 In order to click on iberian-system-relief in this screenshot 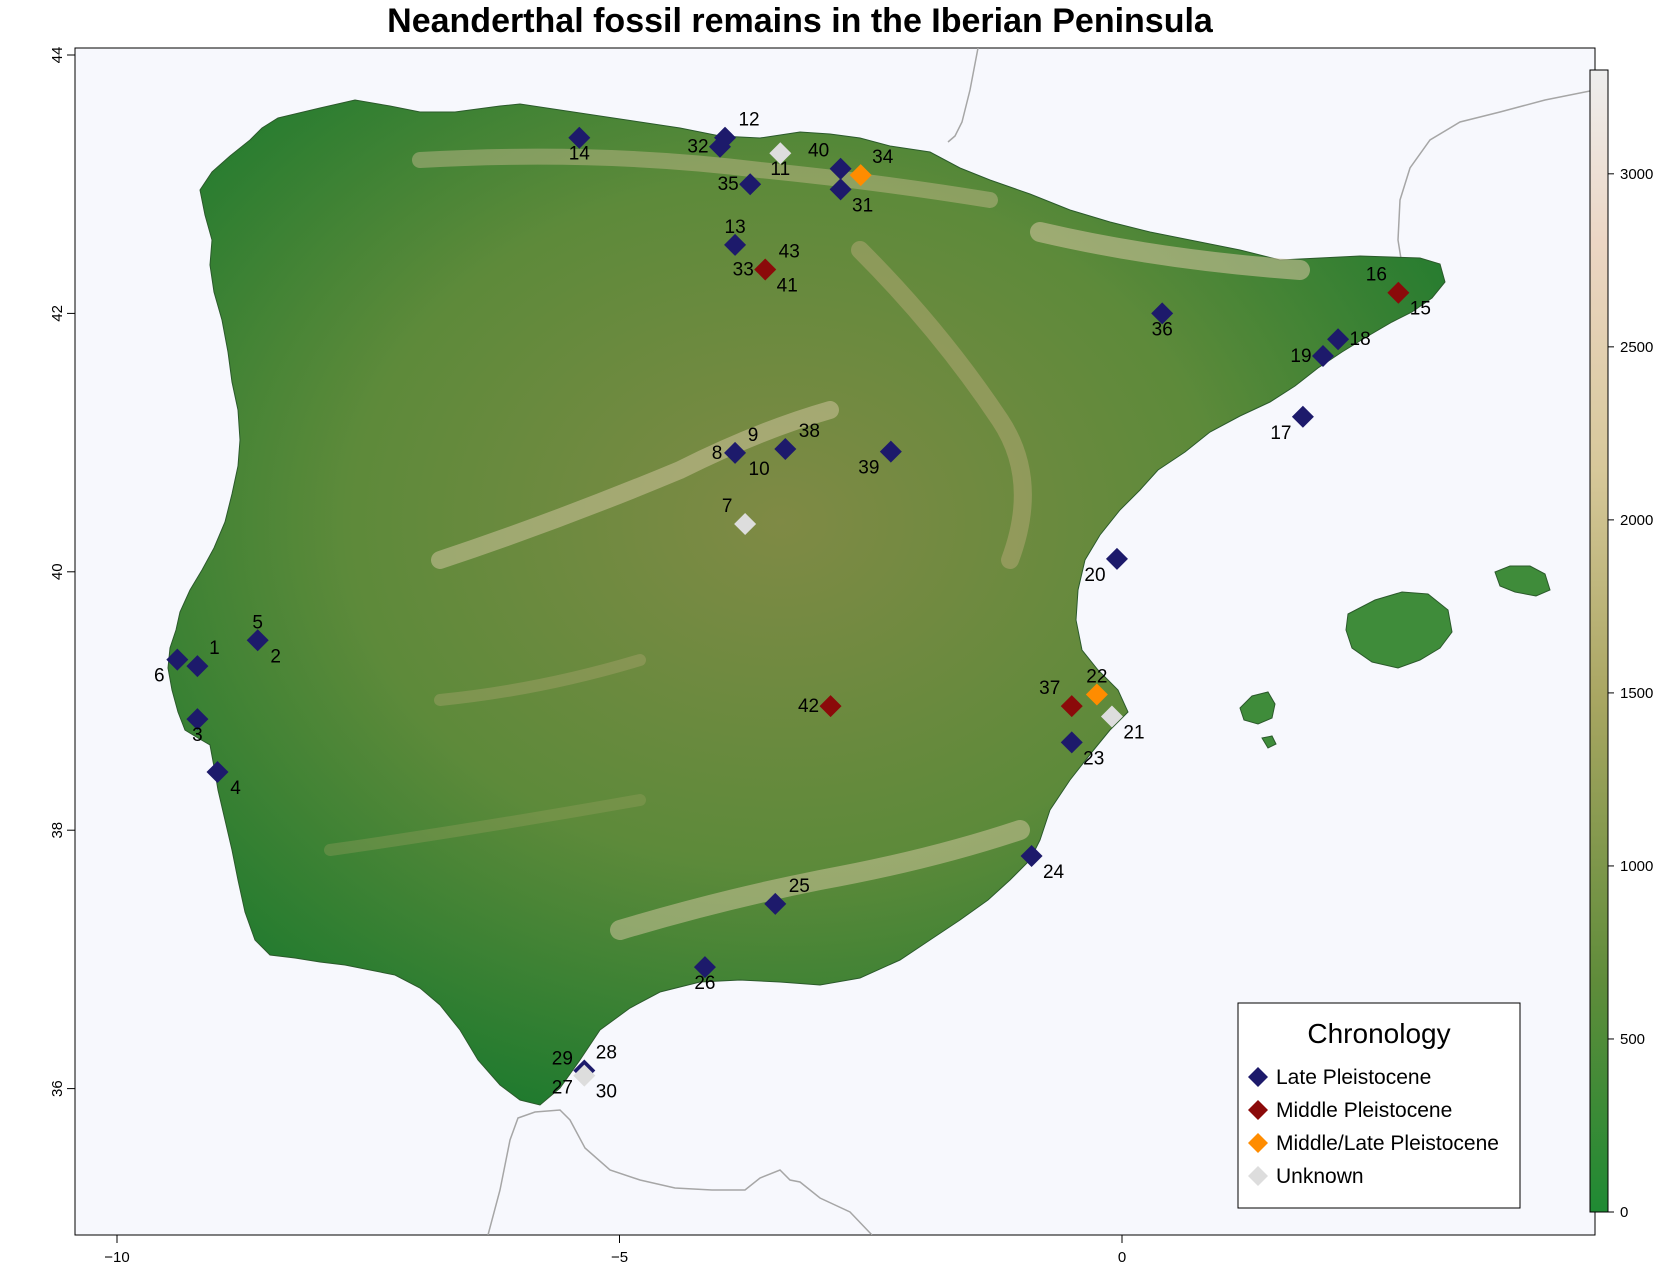, I will do `click(941, 405)`.